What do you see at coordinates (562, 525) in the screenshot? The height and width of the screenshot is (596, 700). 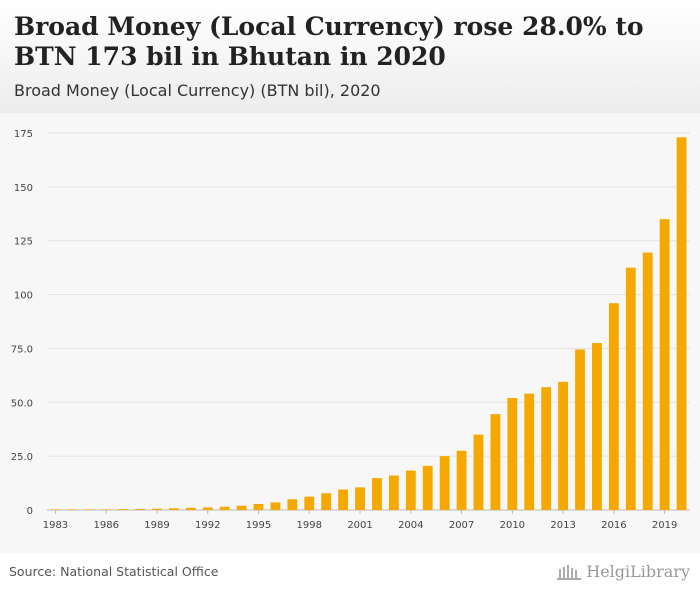 I see `x-tick-label: 2013` at bounding box center [562, 525].